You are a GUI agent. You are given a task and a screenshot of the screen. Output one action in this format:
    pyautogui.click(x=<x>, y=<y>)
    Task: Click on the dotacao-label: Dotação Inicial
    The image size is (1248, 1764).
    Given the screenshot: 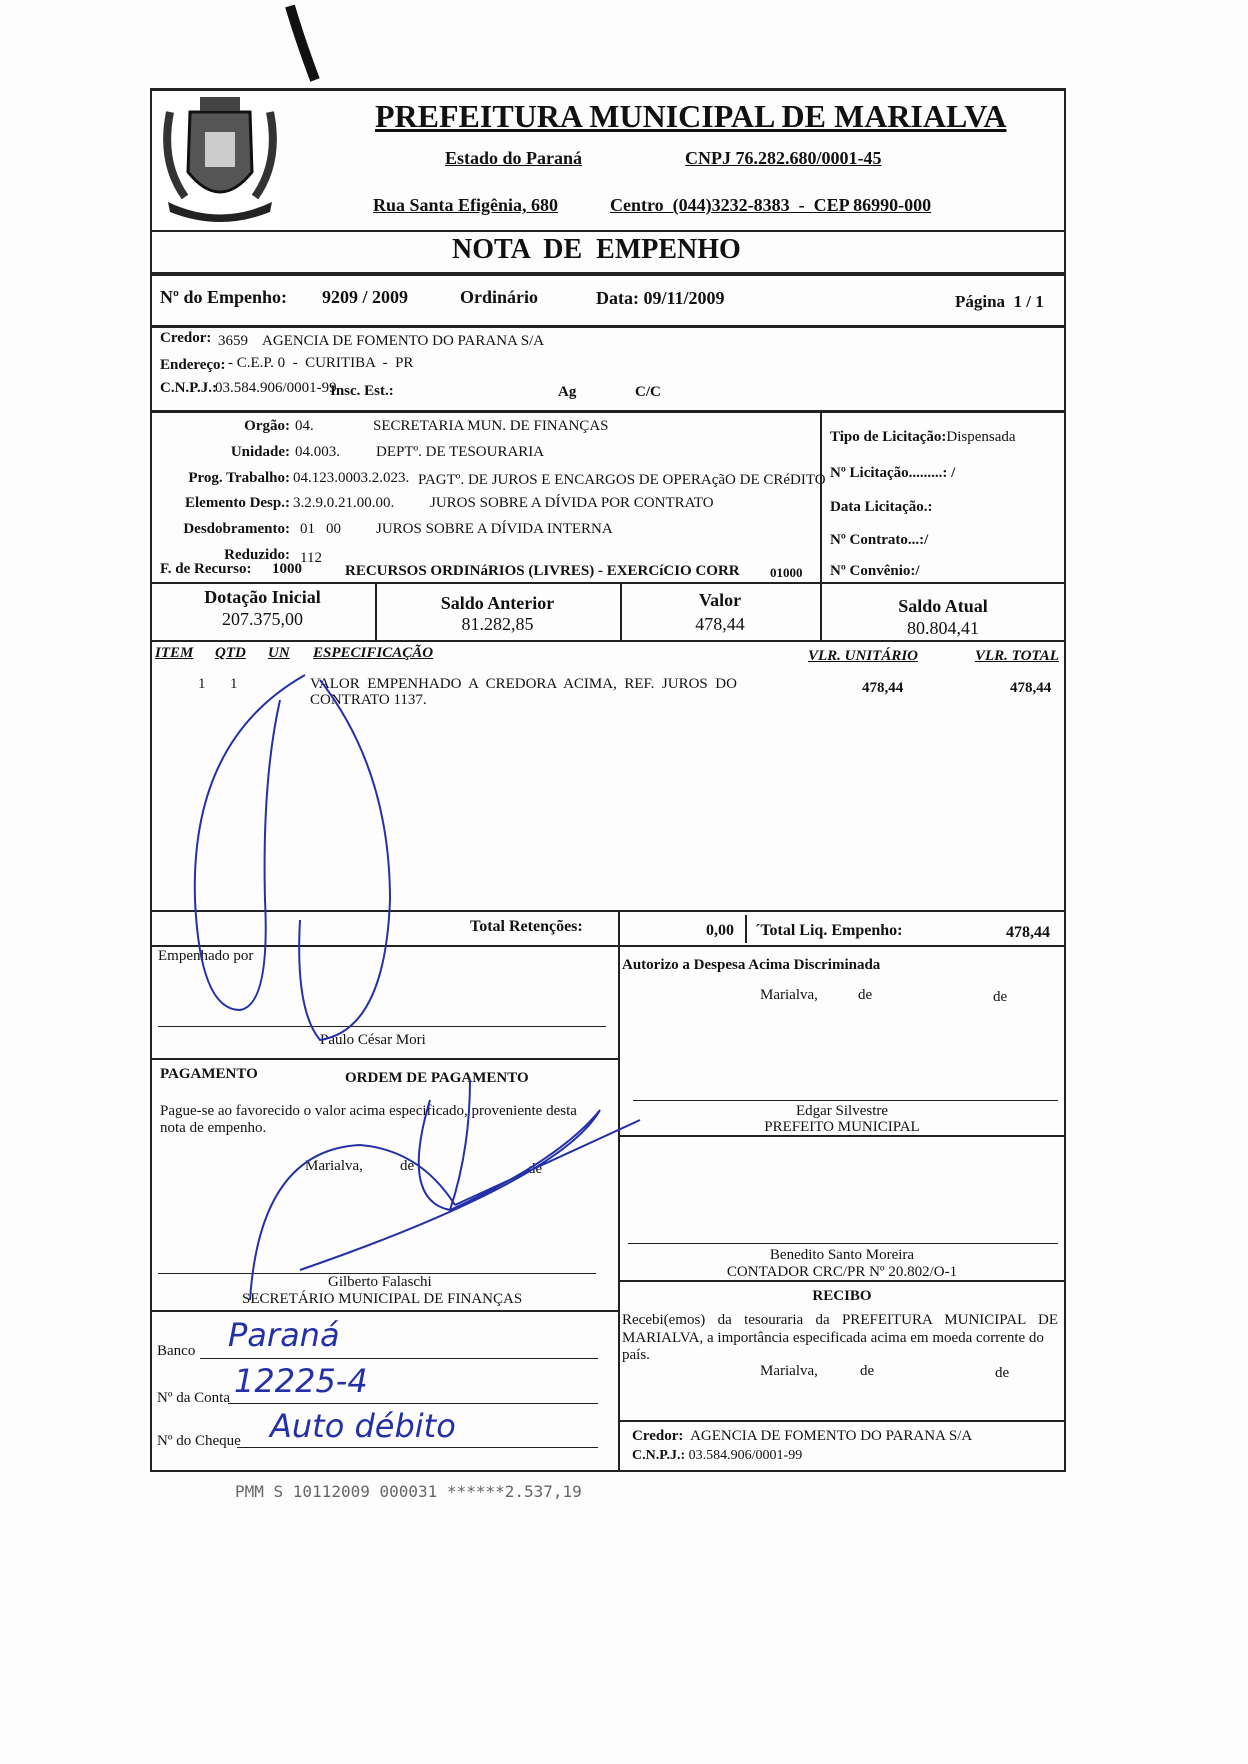 What is the action you would take?
    pyautogui.click(x=262, y=597)
    